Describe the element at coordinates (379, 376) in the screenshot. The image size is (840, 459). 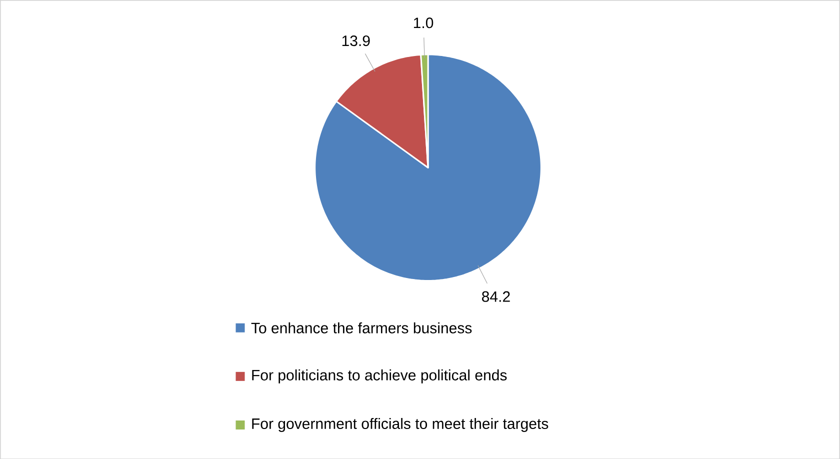
I see `legend-label: For politicians to achieve political ends` at that location.